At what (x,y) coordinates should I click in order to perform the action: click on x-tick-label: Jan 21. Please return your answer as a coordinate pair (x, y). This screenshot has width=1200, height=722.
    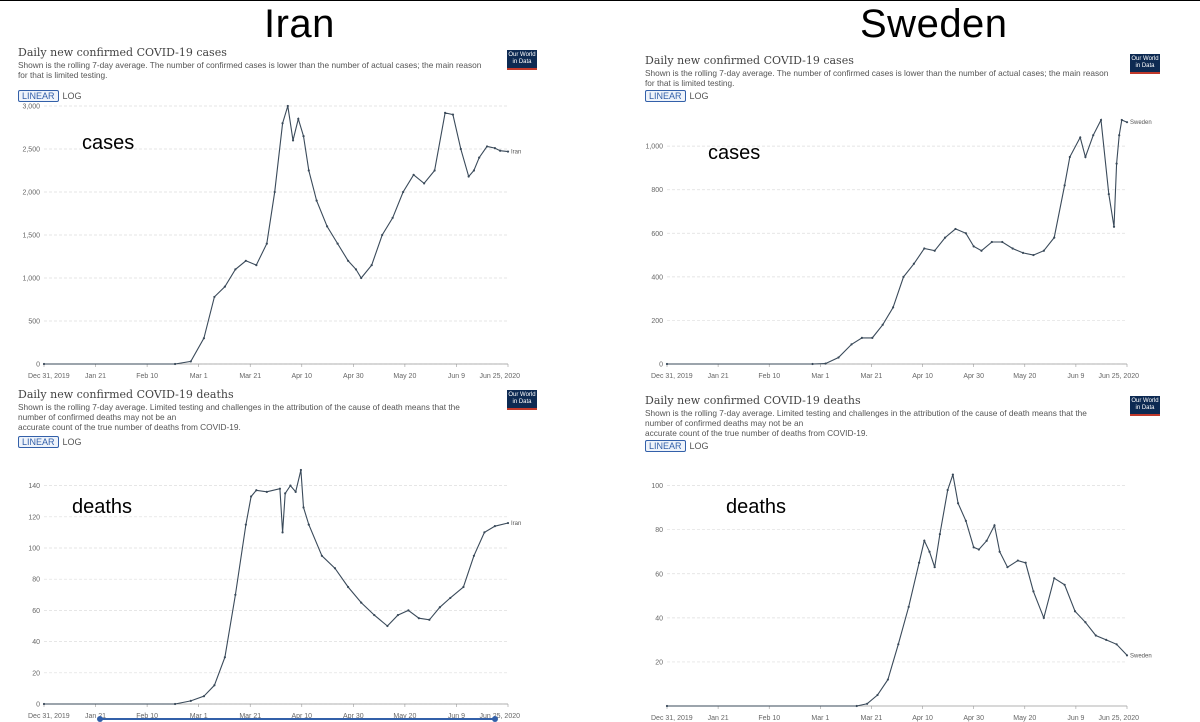
    Looking at the image, I should click on (95, 716).